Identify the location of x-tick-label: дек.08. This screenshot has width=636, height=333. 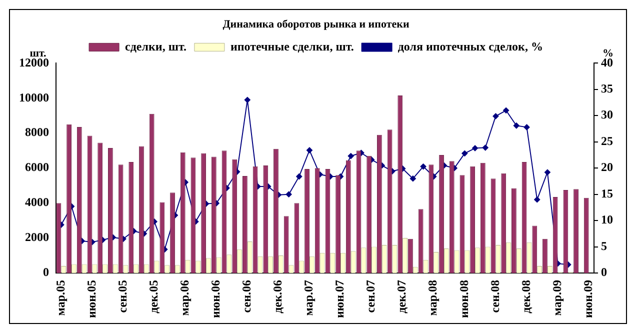
(525, 297).